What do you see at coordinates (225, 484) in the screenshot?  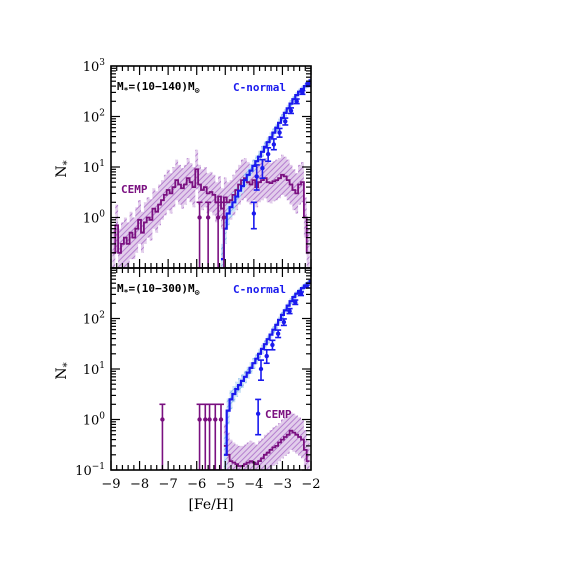 I see `x-tick-label: −5` at bounding box center [225, 484].